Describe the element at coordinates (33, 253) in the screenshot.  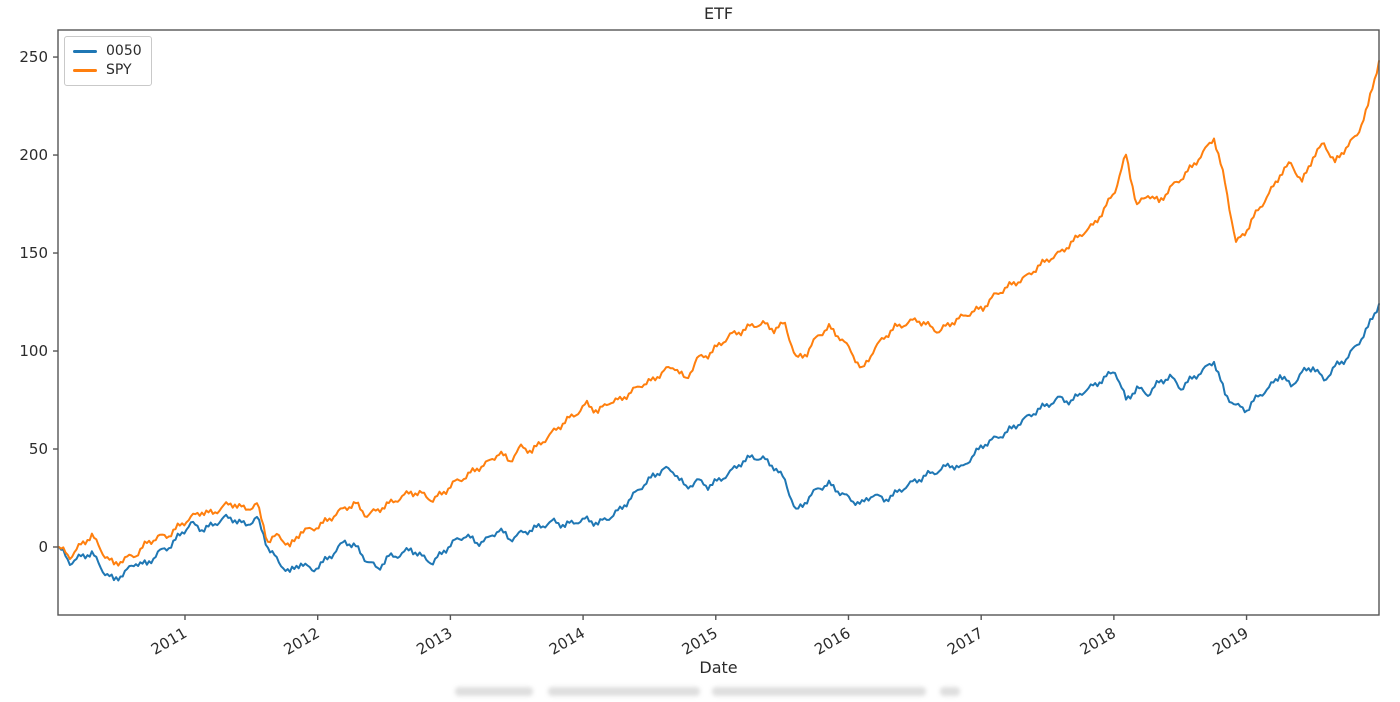
I see `y-tick-label-150: 150` at that location.